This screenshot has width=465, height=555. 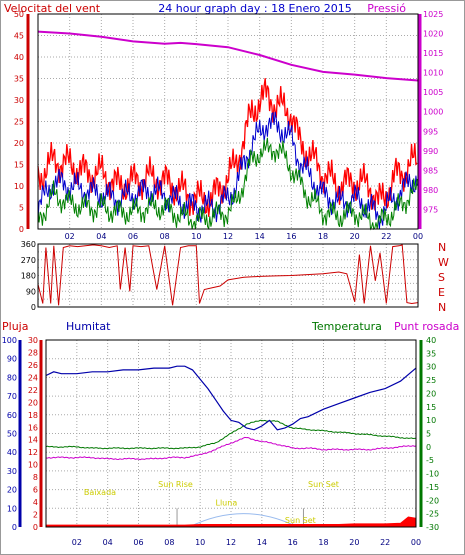 I want to click on tick-label: -25, so click(x=432, y=514).